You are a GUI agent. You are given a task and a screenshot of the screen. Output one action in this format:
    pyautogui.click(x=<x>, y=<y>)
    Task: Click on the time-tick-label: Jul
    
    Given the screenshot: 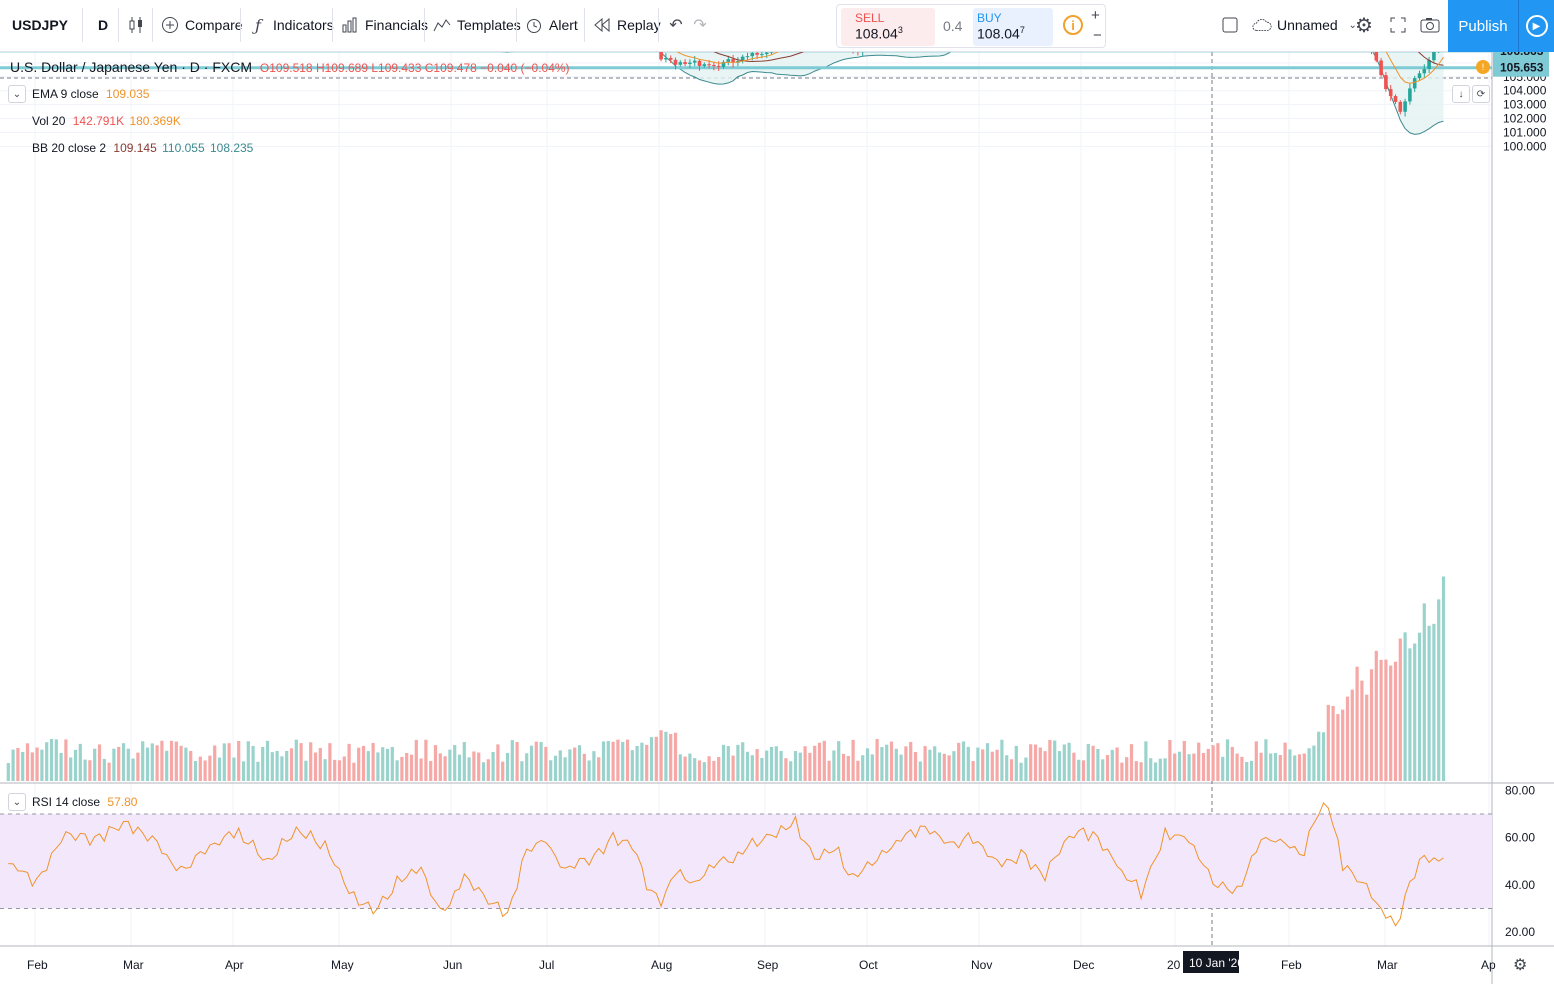 What is the action you would take?
    pyautogui.click(x=546, y=965)
    